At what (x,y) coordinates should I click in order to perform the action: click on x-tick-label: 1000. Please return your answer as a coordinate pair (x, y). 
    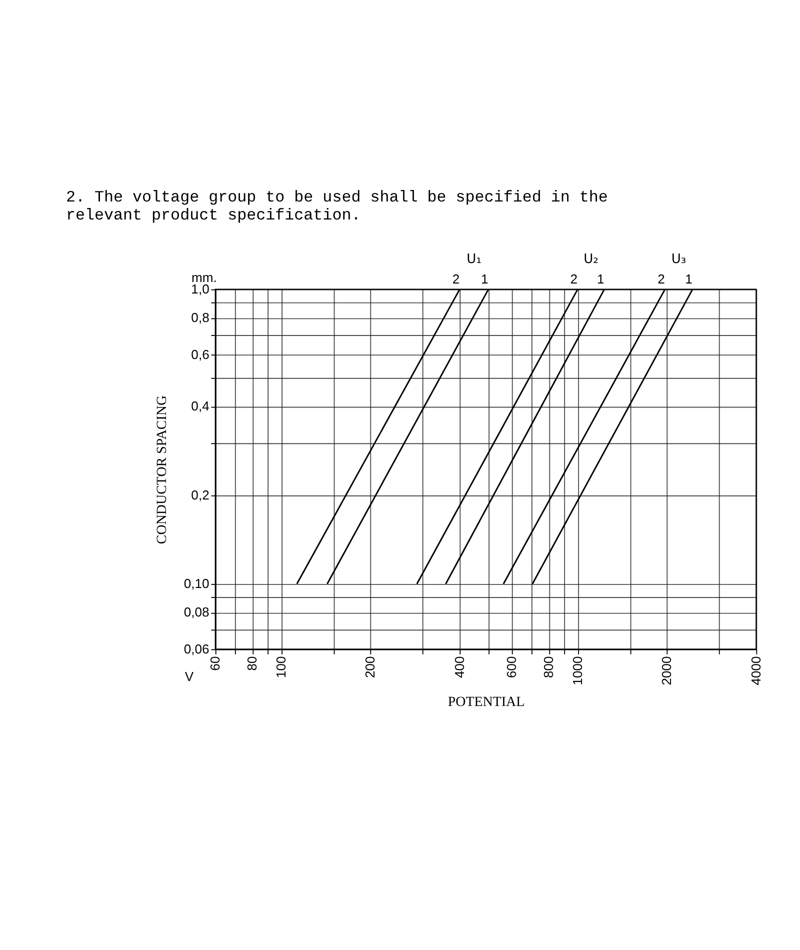
    Looking at the image, I should click on (577, 671).